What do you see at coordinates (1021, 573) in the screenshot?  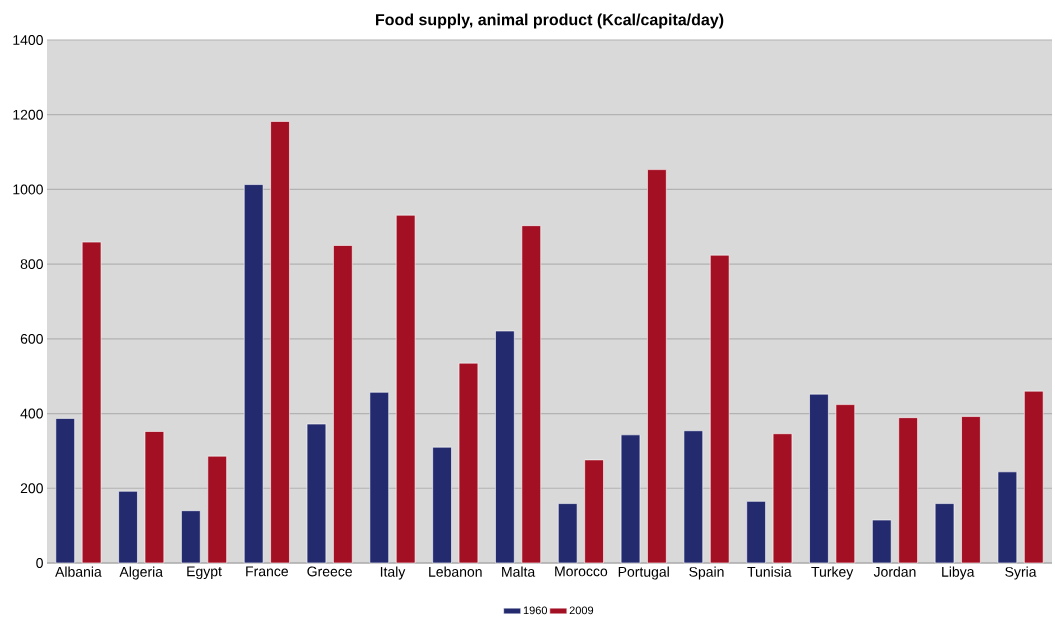 I see `x-tick-label: Syria` at bounding box center [1021, 573].